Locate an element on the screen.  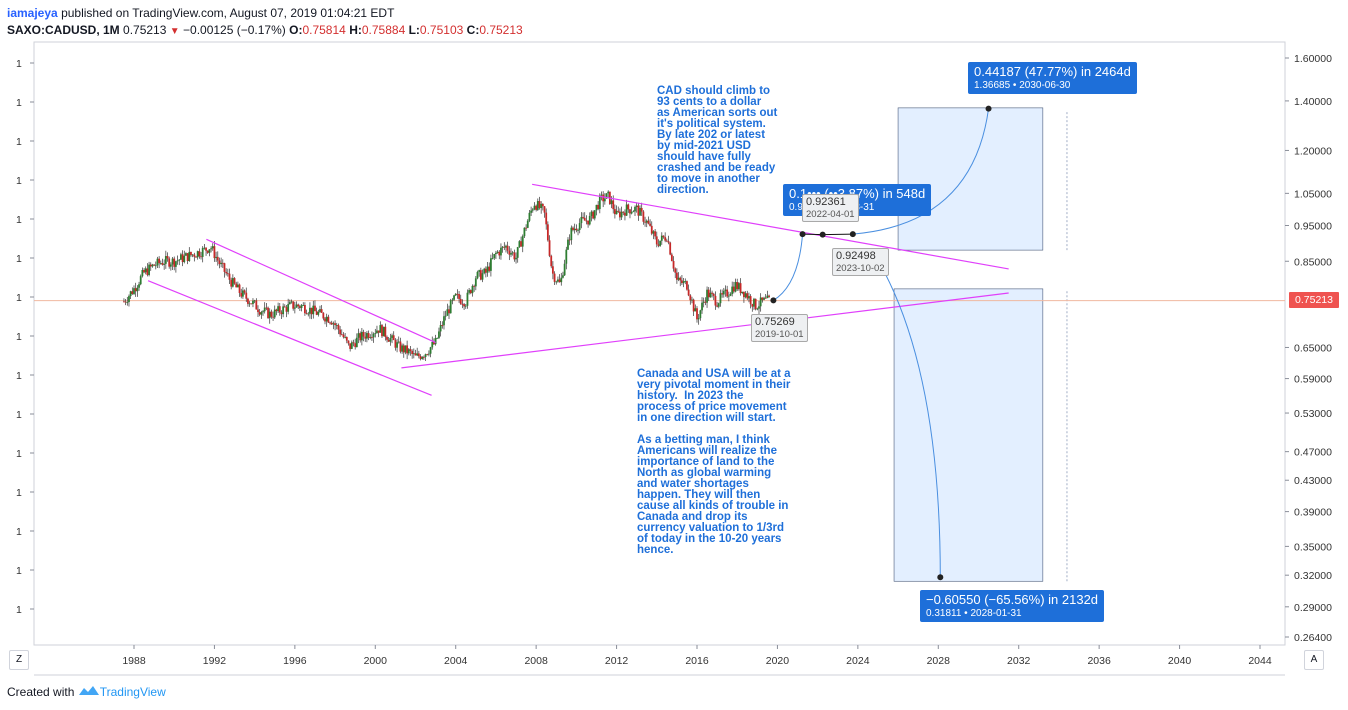
range-up-box is located at coordinates (970, 179).